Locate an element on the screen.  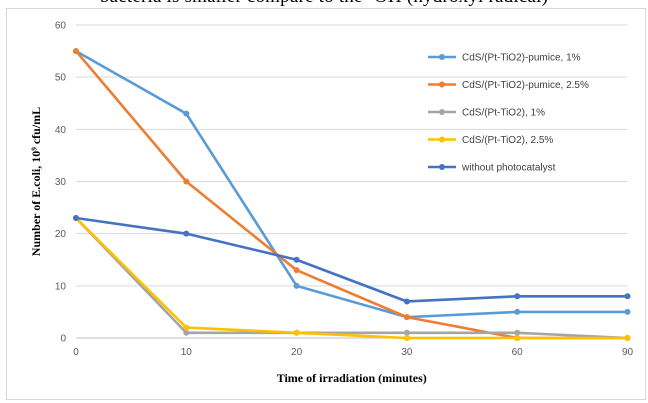
y-tick-label: 30 is located at coordinates (61, 182).